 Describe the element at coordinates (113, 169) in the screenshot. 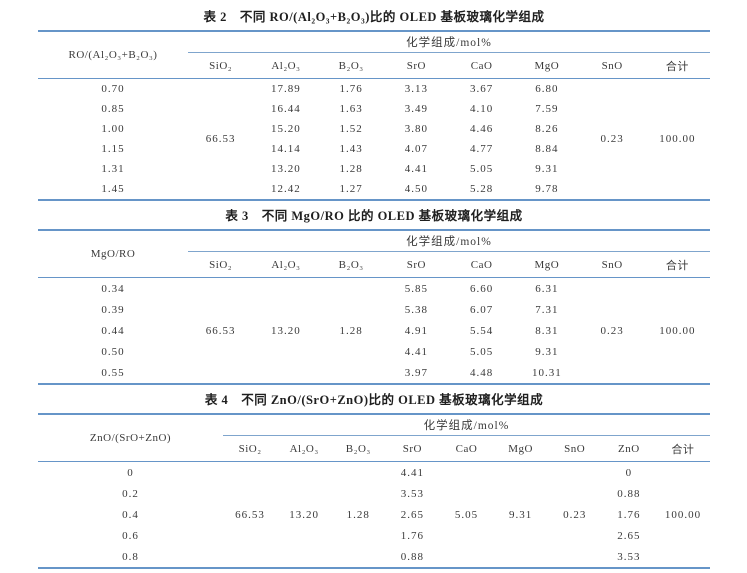

I see `ratio-cell: 1.31` at that location.